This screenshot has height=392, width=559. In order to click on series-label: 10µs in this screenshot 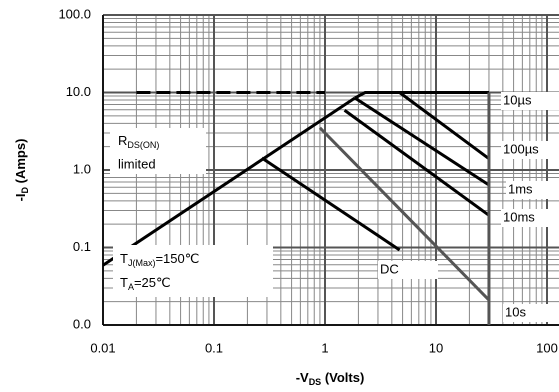, I will do `click(517, 99)`.